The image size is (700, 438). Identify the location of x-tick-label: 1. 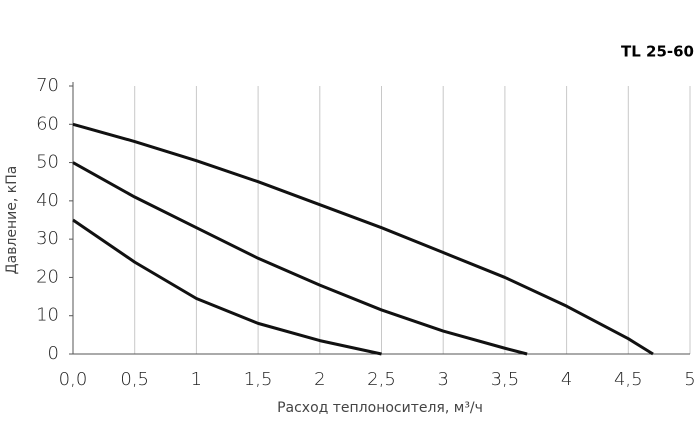
(196, 379).